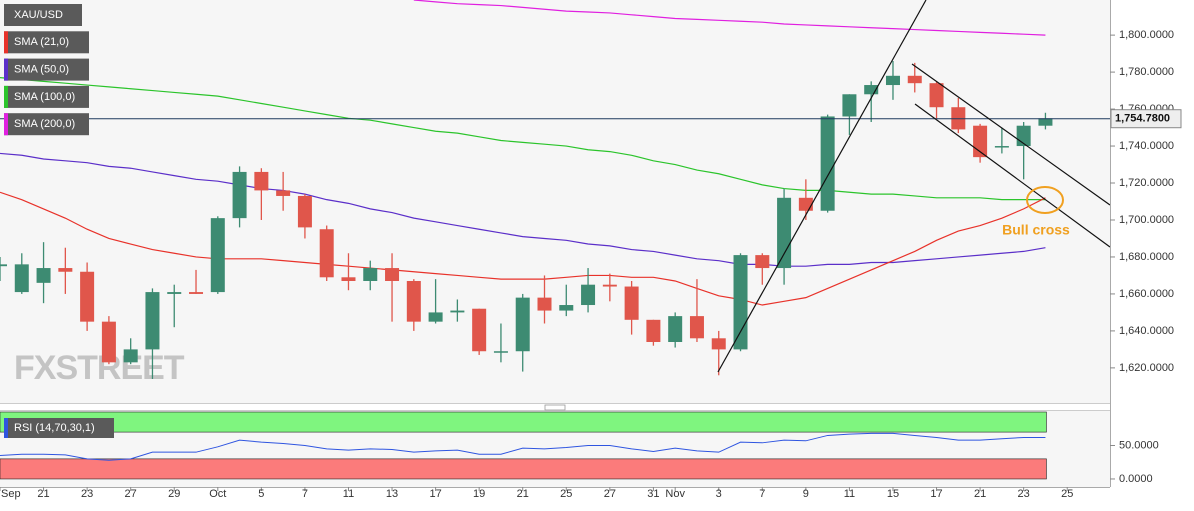 The width and height of the screenshot is (1194, 511). What do you see at coordinates (1010, 134) in the screenshot?
I see `channel-line` at bounding box center [1010, 134].